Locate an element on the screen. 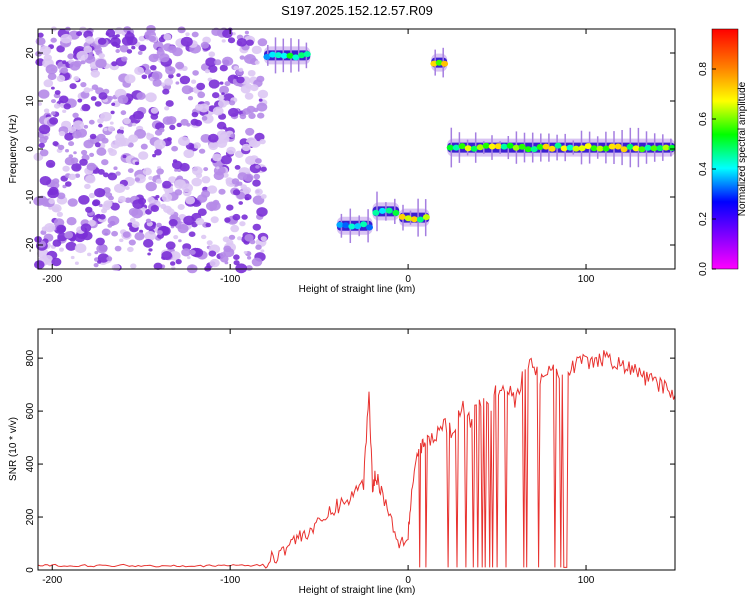  spectrogram-x-label: Height of straight line (km) is located at coordinates (357, 289).